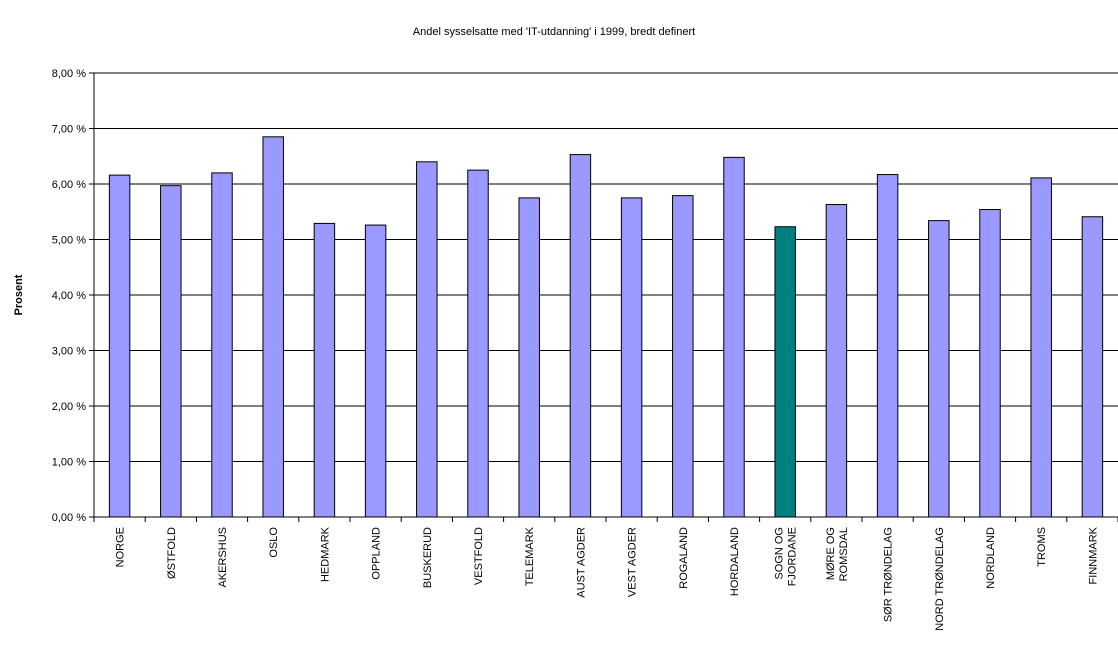 The image size is (1118, 672). What do you see at coordinates (605, 519) in the screenshot?
I see `x-axis-ticks` at bounding box center [605, 519].